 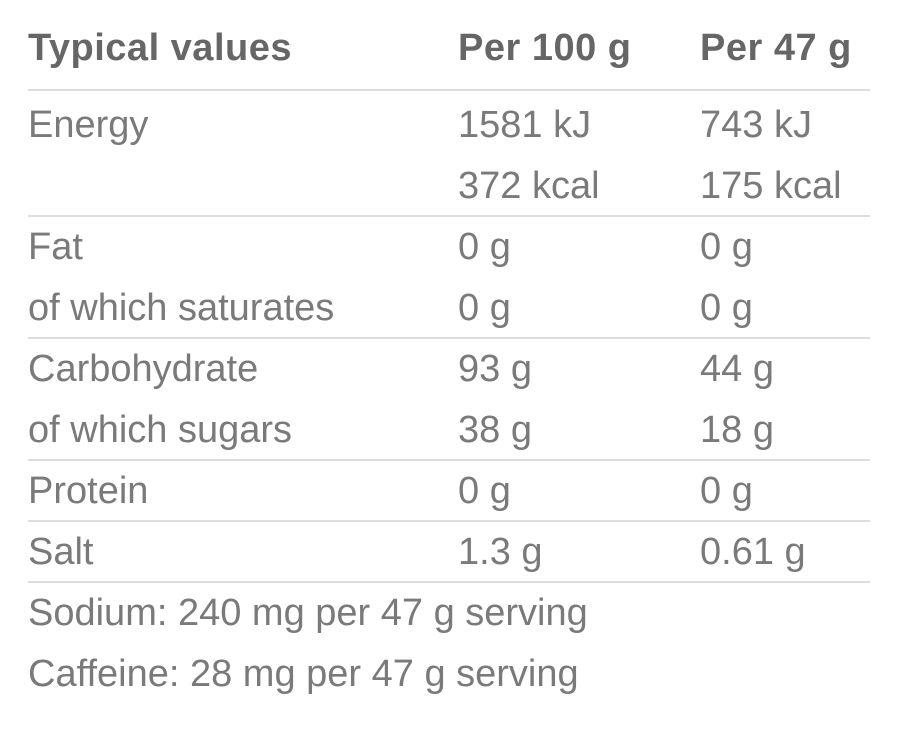 I want to click on header-cell: Per 47 g, so click(x=776, y=48).